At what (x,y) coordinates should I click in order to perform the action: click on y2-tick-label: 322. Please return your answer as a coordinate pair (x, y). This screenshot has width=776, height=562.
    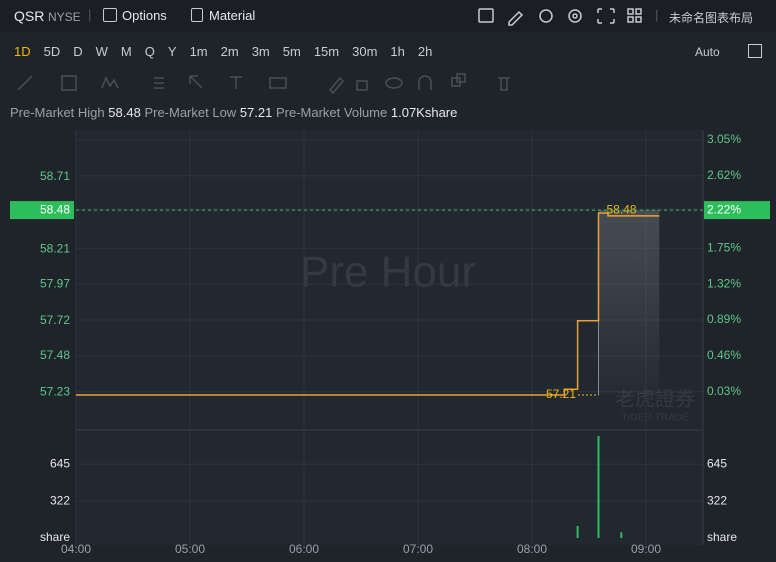
    Looking at the image, I should click on (717, 500).